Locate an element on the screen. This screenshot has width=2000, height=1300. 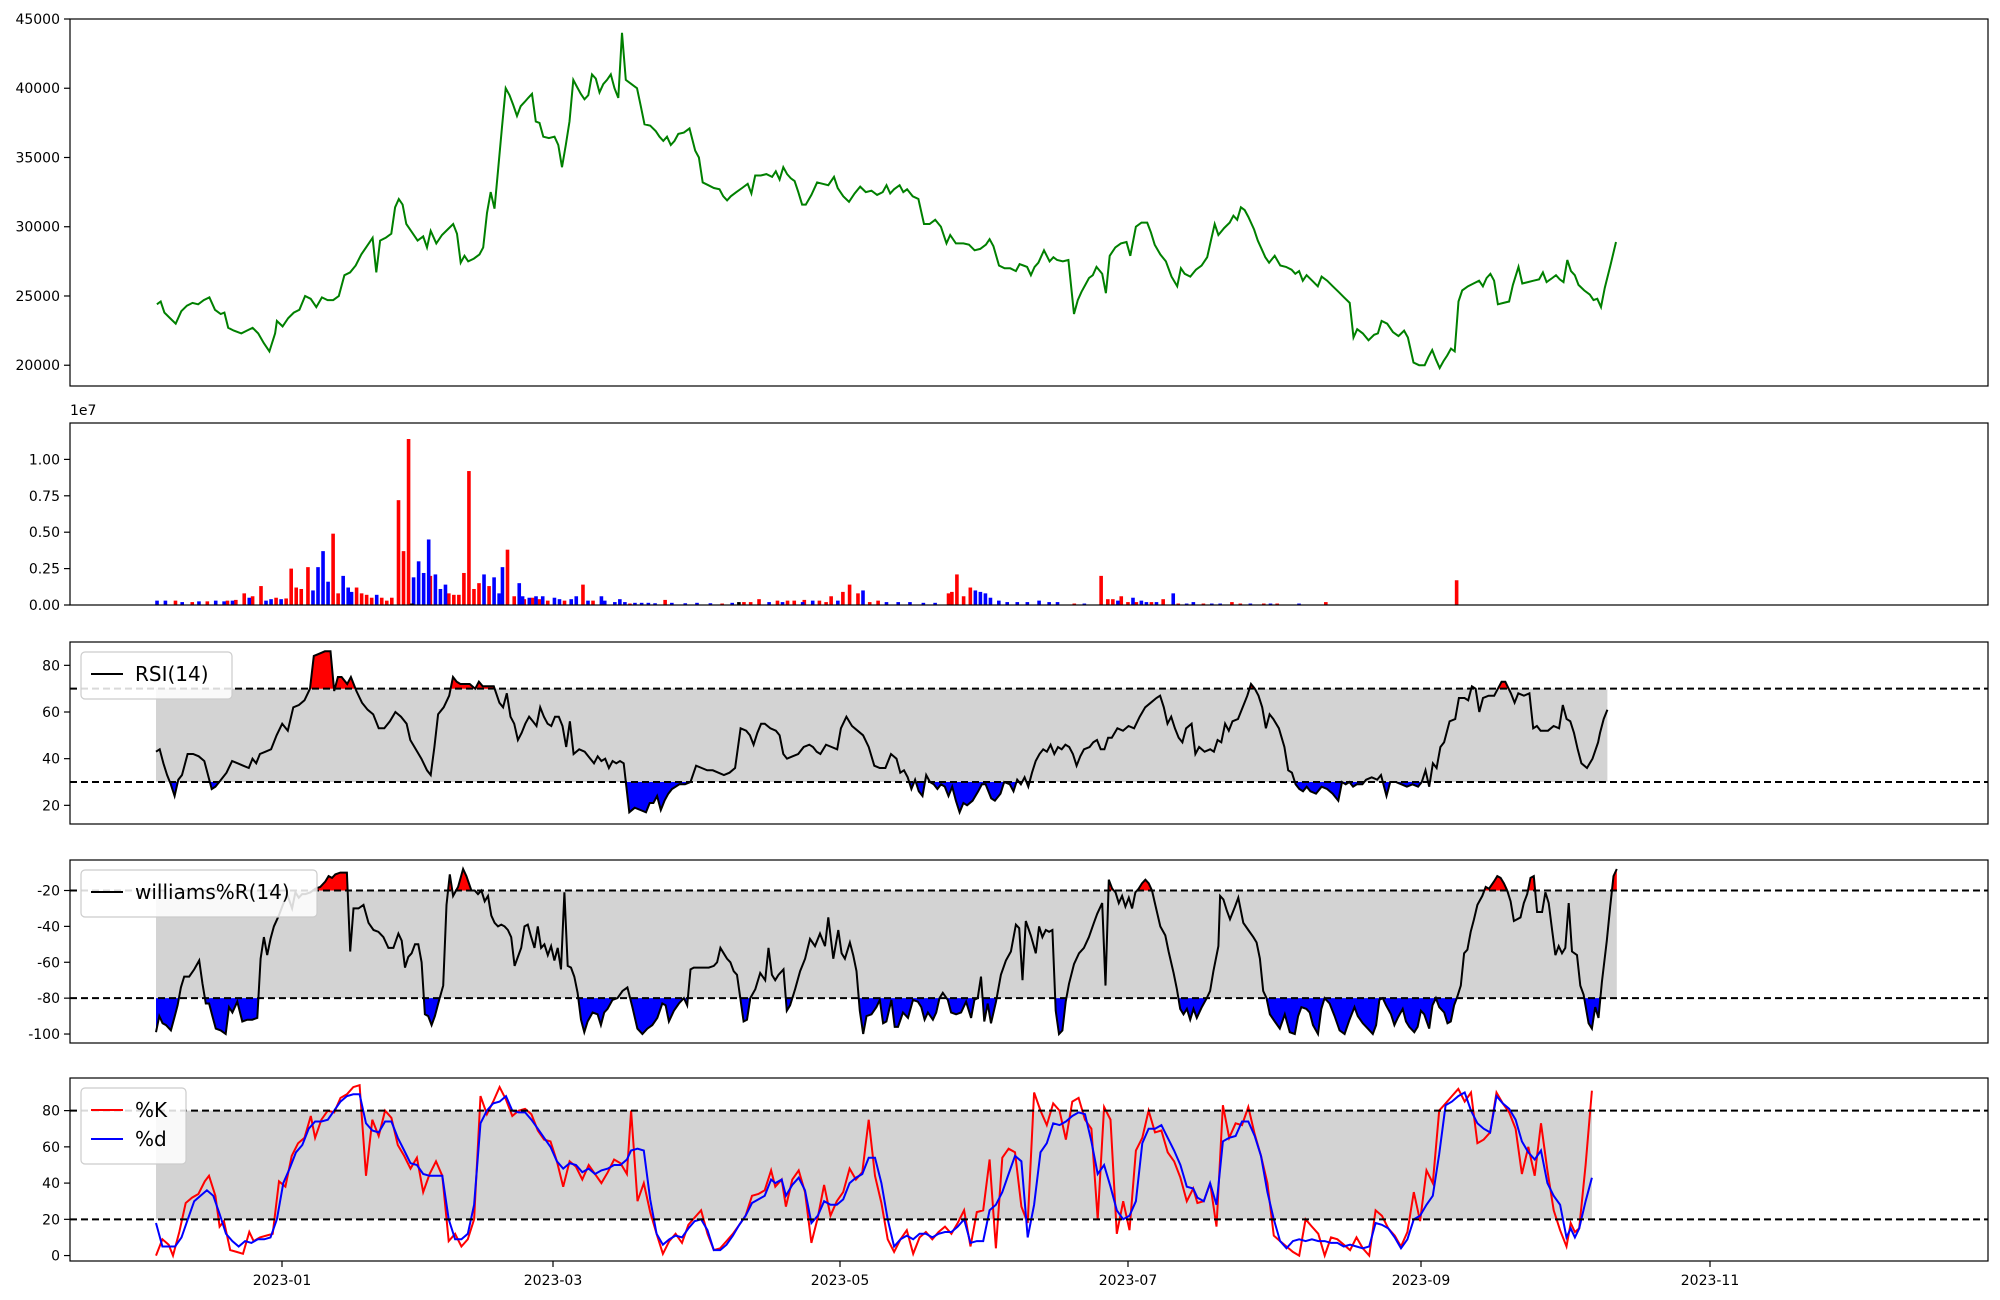
price-ytick-label: 20000 is located at coordinates (37, 366).